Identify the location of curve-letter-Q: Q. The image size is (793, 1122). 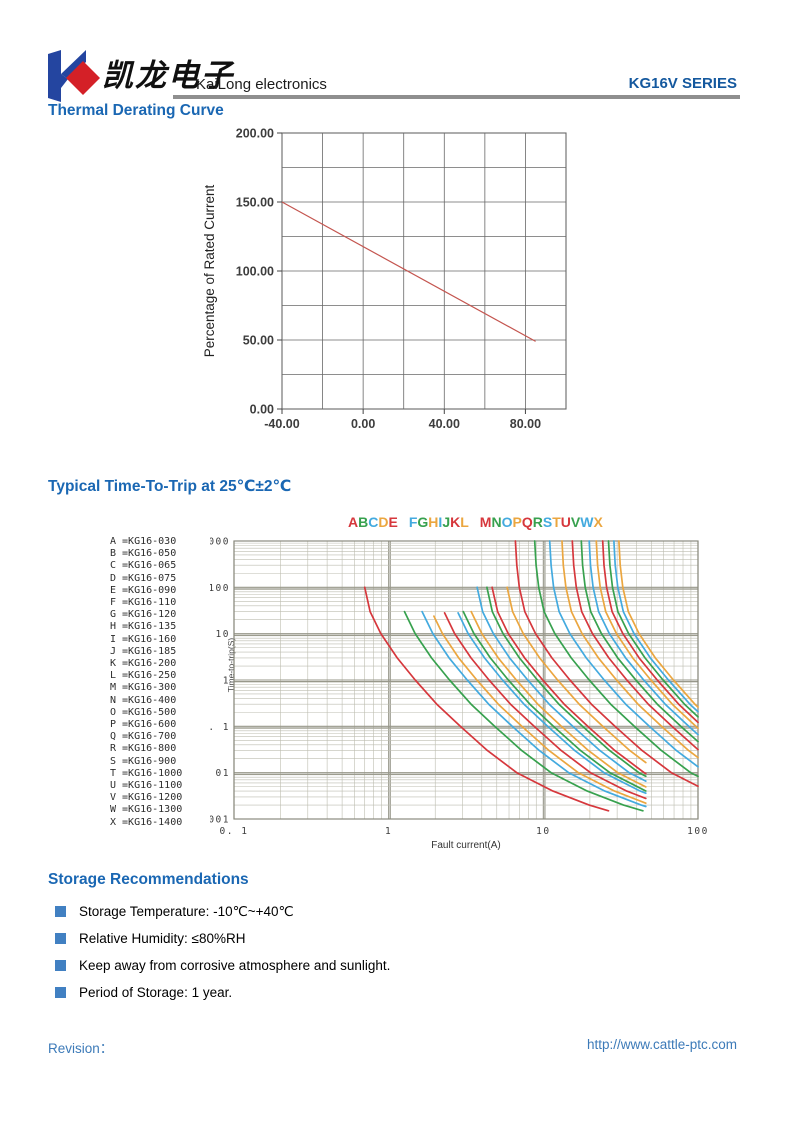
(527, 522).